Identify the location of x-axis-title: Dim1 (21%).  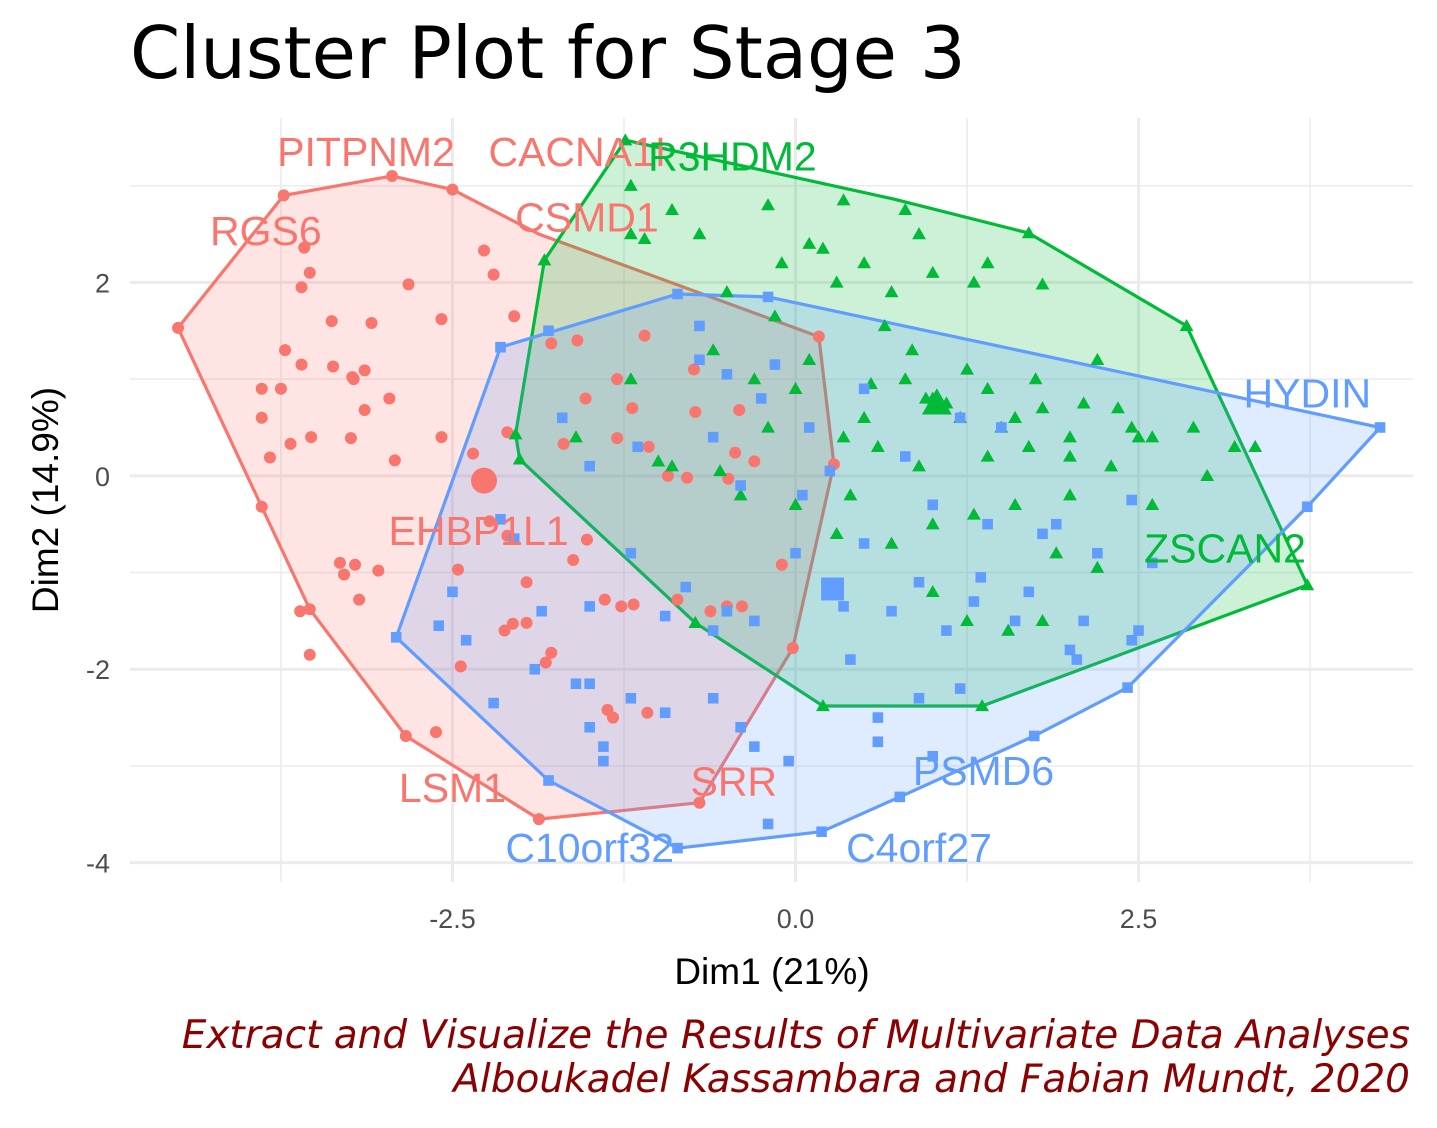
(771, 971).